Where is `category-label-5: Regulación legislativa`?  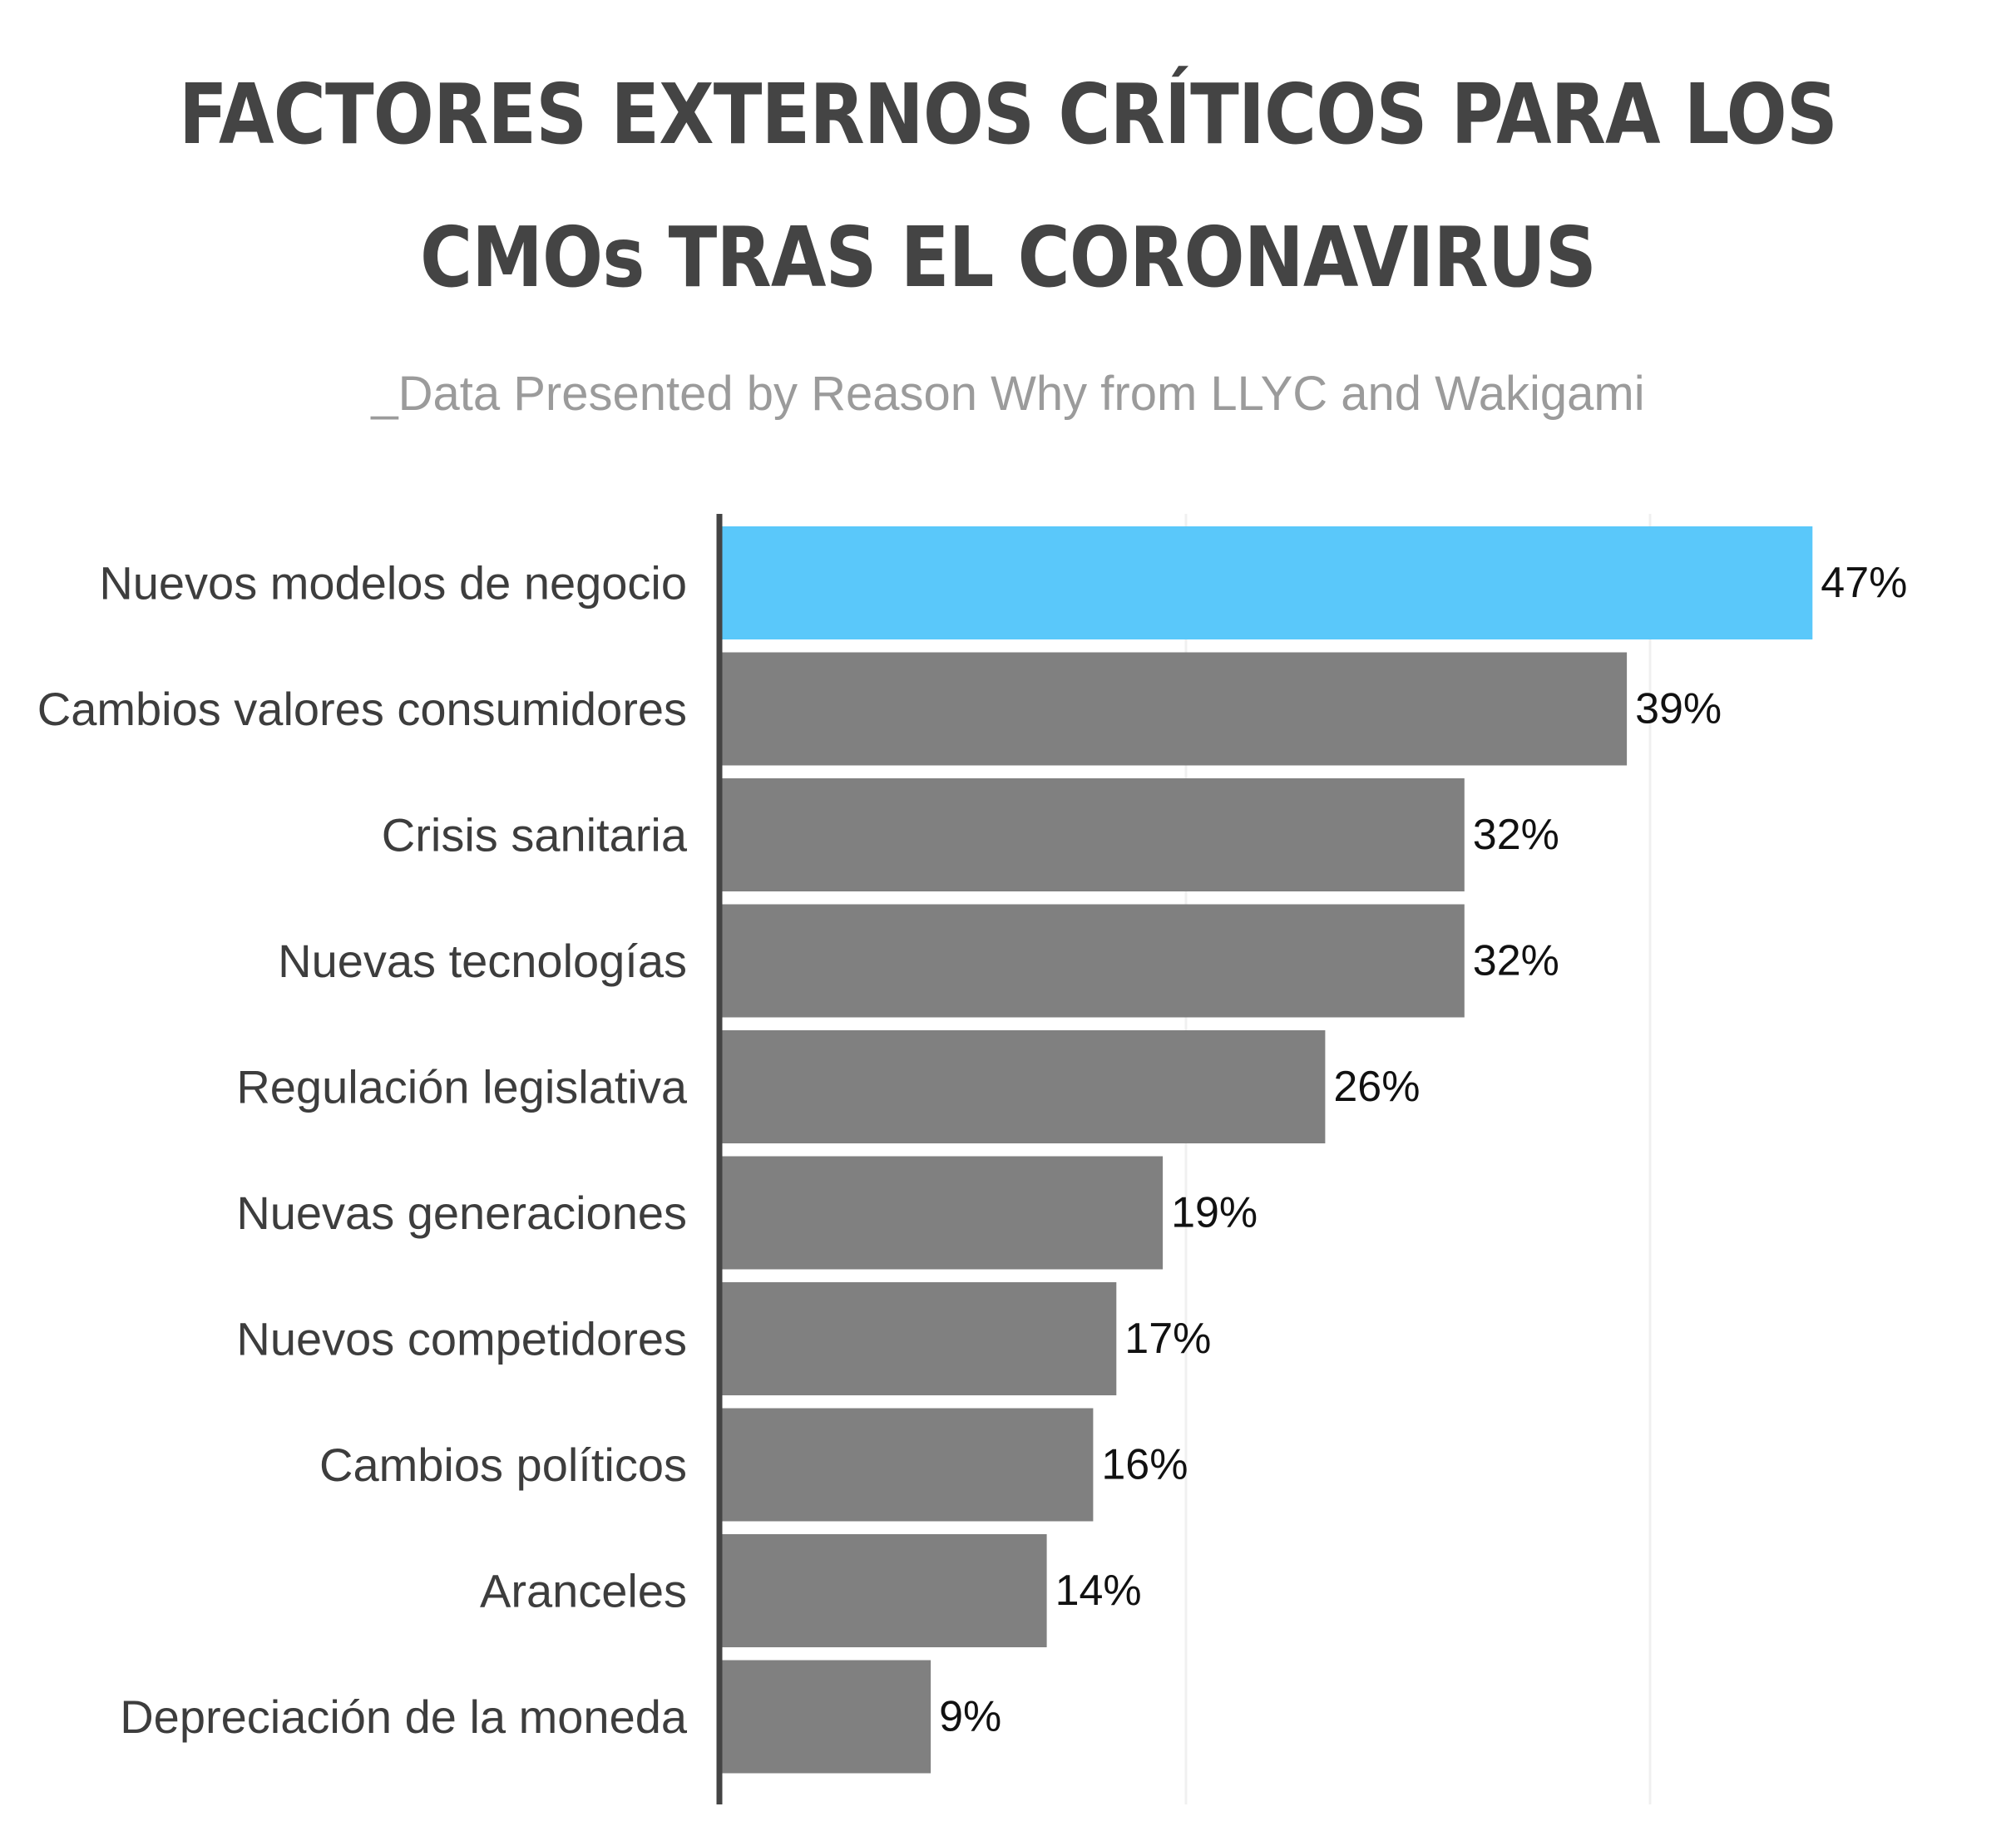 category-label-5: Regulación legislativa is located at coordinates (462, 1087).